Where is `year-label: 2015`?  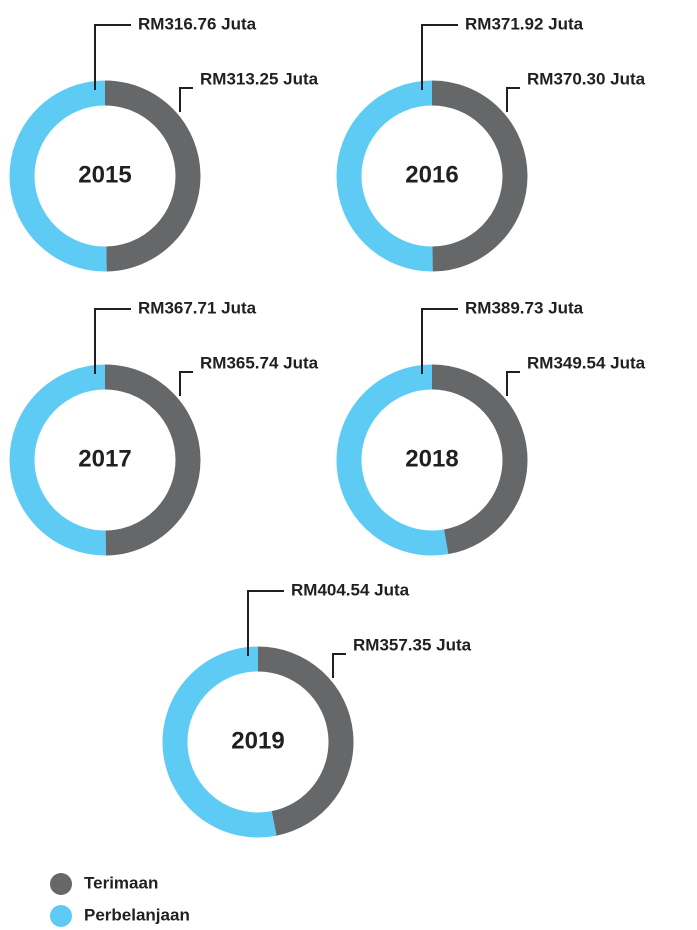
year-label: 2015 is located at coordinates (104, 174).